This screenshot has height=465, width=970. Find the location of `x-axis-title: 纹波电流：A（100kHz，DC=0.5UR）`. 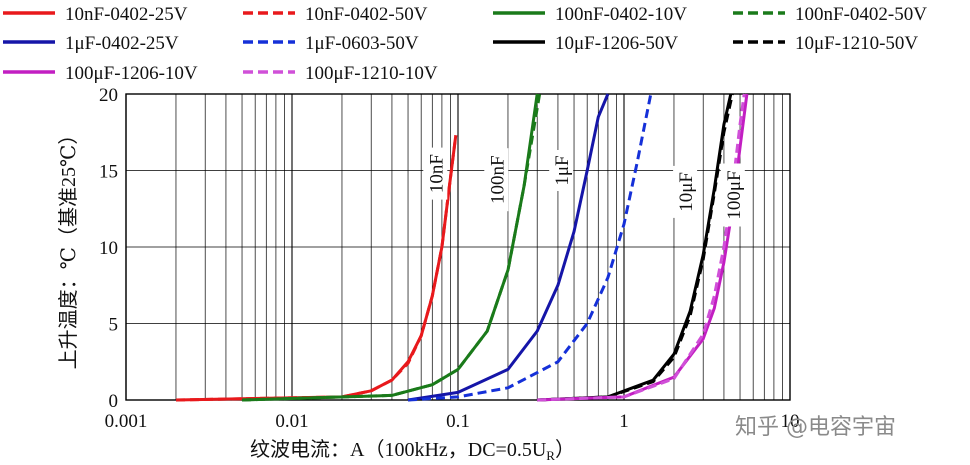

x-axis-title: 纹波电流：A（100kHz，DC=0.5UR） is located at coordinates (412, 450).